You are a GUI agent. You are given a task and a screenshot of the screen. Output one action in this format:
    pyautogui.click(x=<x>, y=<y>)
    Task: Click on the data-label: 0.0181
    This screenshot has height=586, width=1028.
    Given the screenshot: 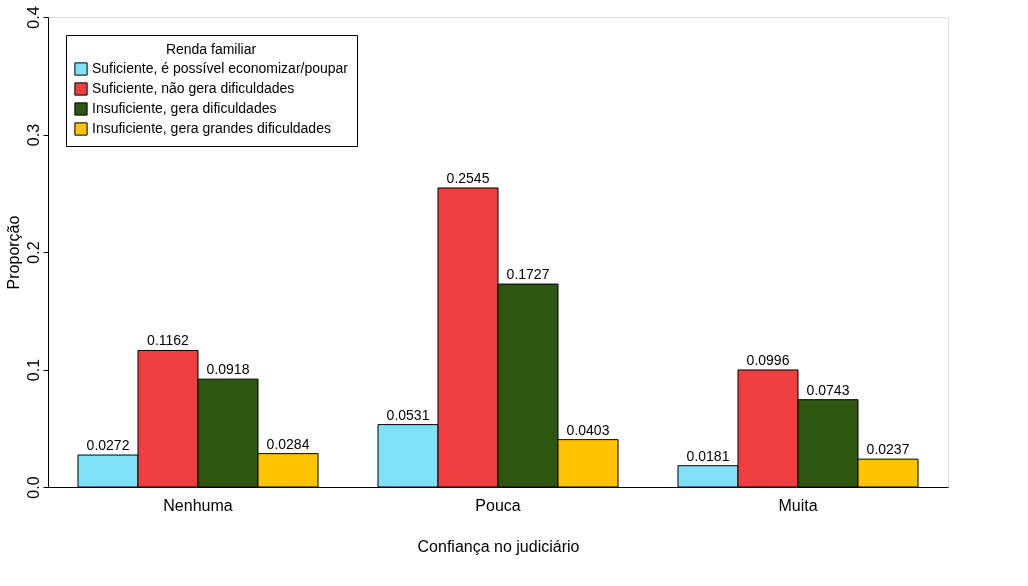 What is the action you would take?
    pyautogui.click(x=708, y=455)
    